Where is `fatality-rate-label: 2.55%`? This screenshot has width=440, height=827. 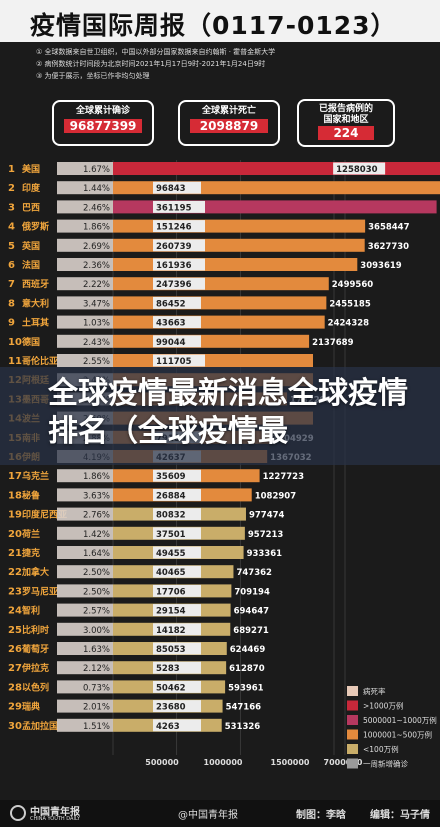
fatality-rate-label: 2.55% is located at coordinates (96, 362).